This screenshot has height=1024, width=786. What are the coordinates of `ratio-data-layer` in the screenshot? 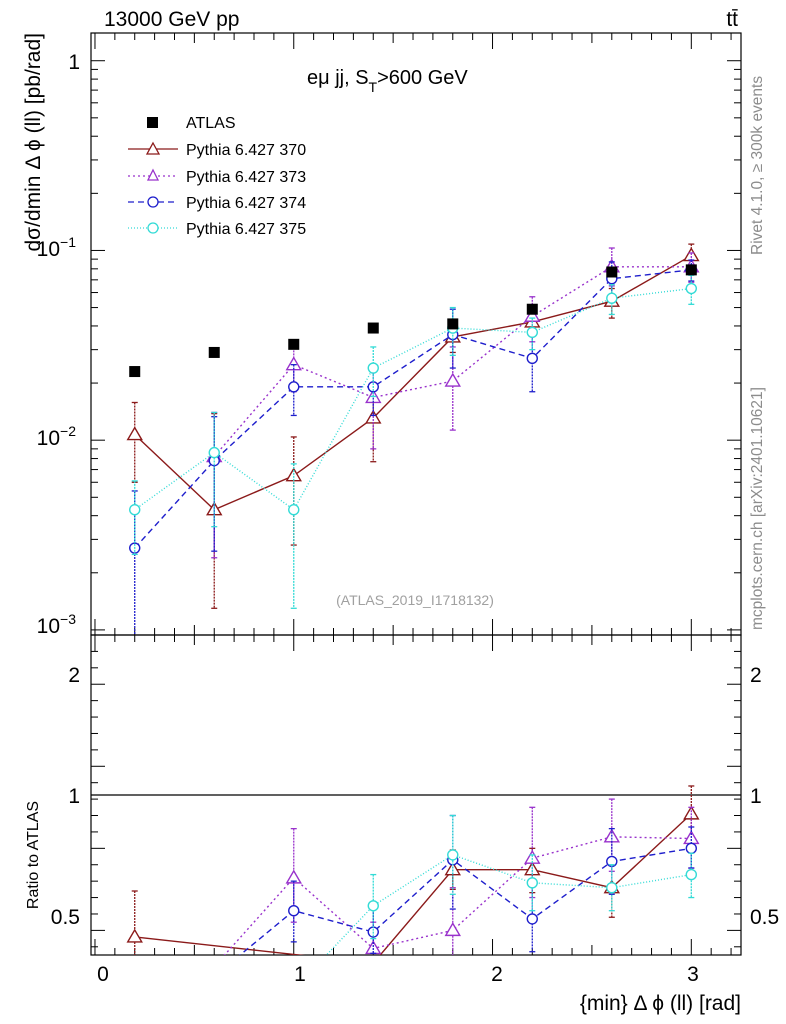 It's located at (413, 870).